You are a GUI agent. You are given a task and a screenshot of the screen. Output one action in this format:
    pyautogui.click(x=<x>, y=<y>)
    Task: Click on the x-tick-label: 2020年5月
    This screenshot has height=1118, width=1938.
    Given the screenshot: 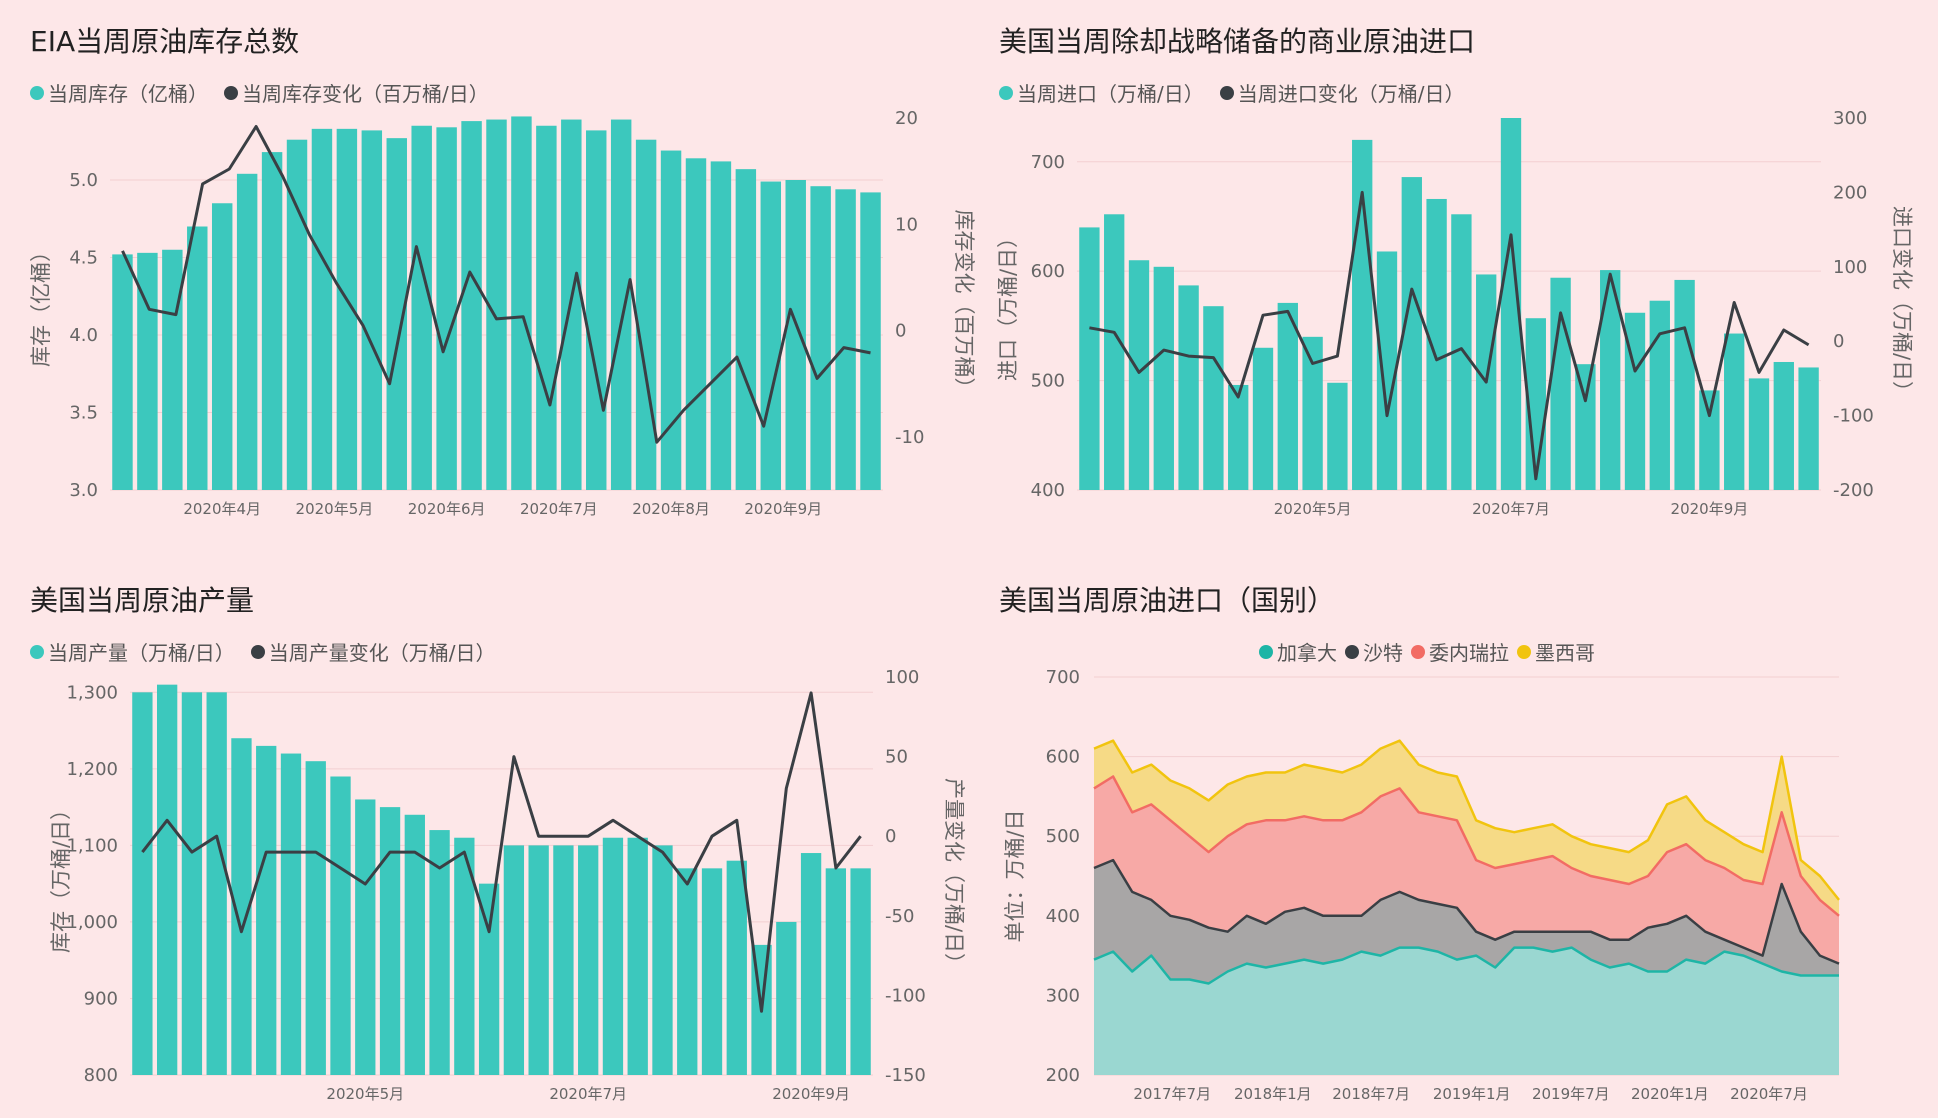 What is the action you would take?
    pyautogui.click(x=335, y=509)
    